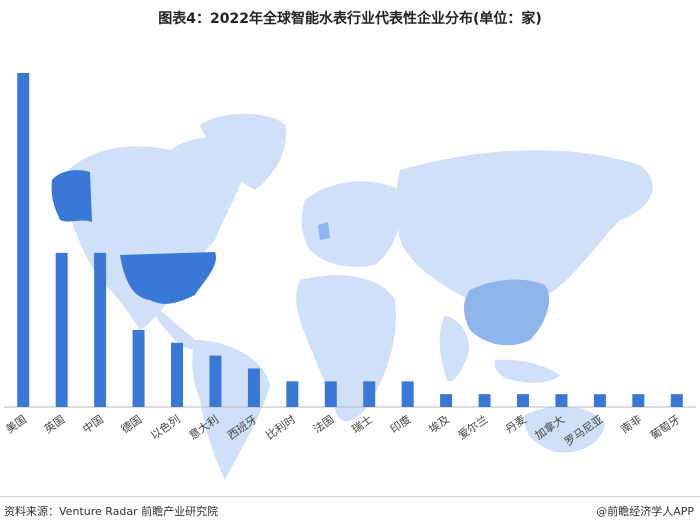 This screenshot has height=529, width=700. I want to click on source-note: 资料来源：Venture Radar 前瞻产业研究院, so click(111, 511).